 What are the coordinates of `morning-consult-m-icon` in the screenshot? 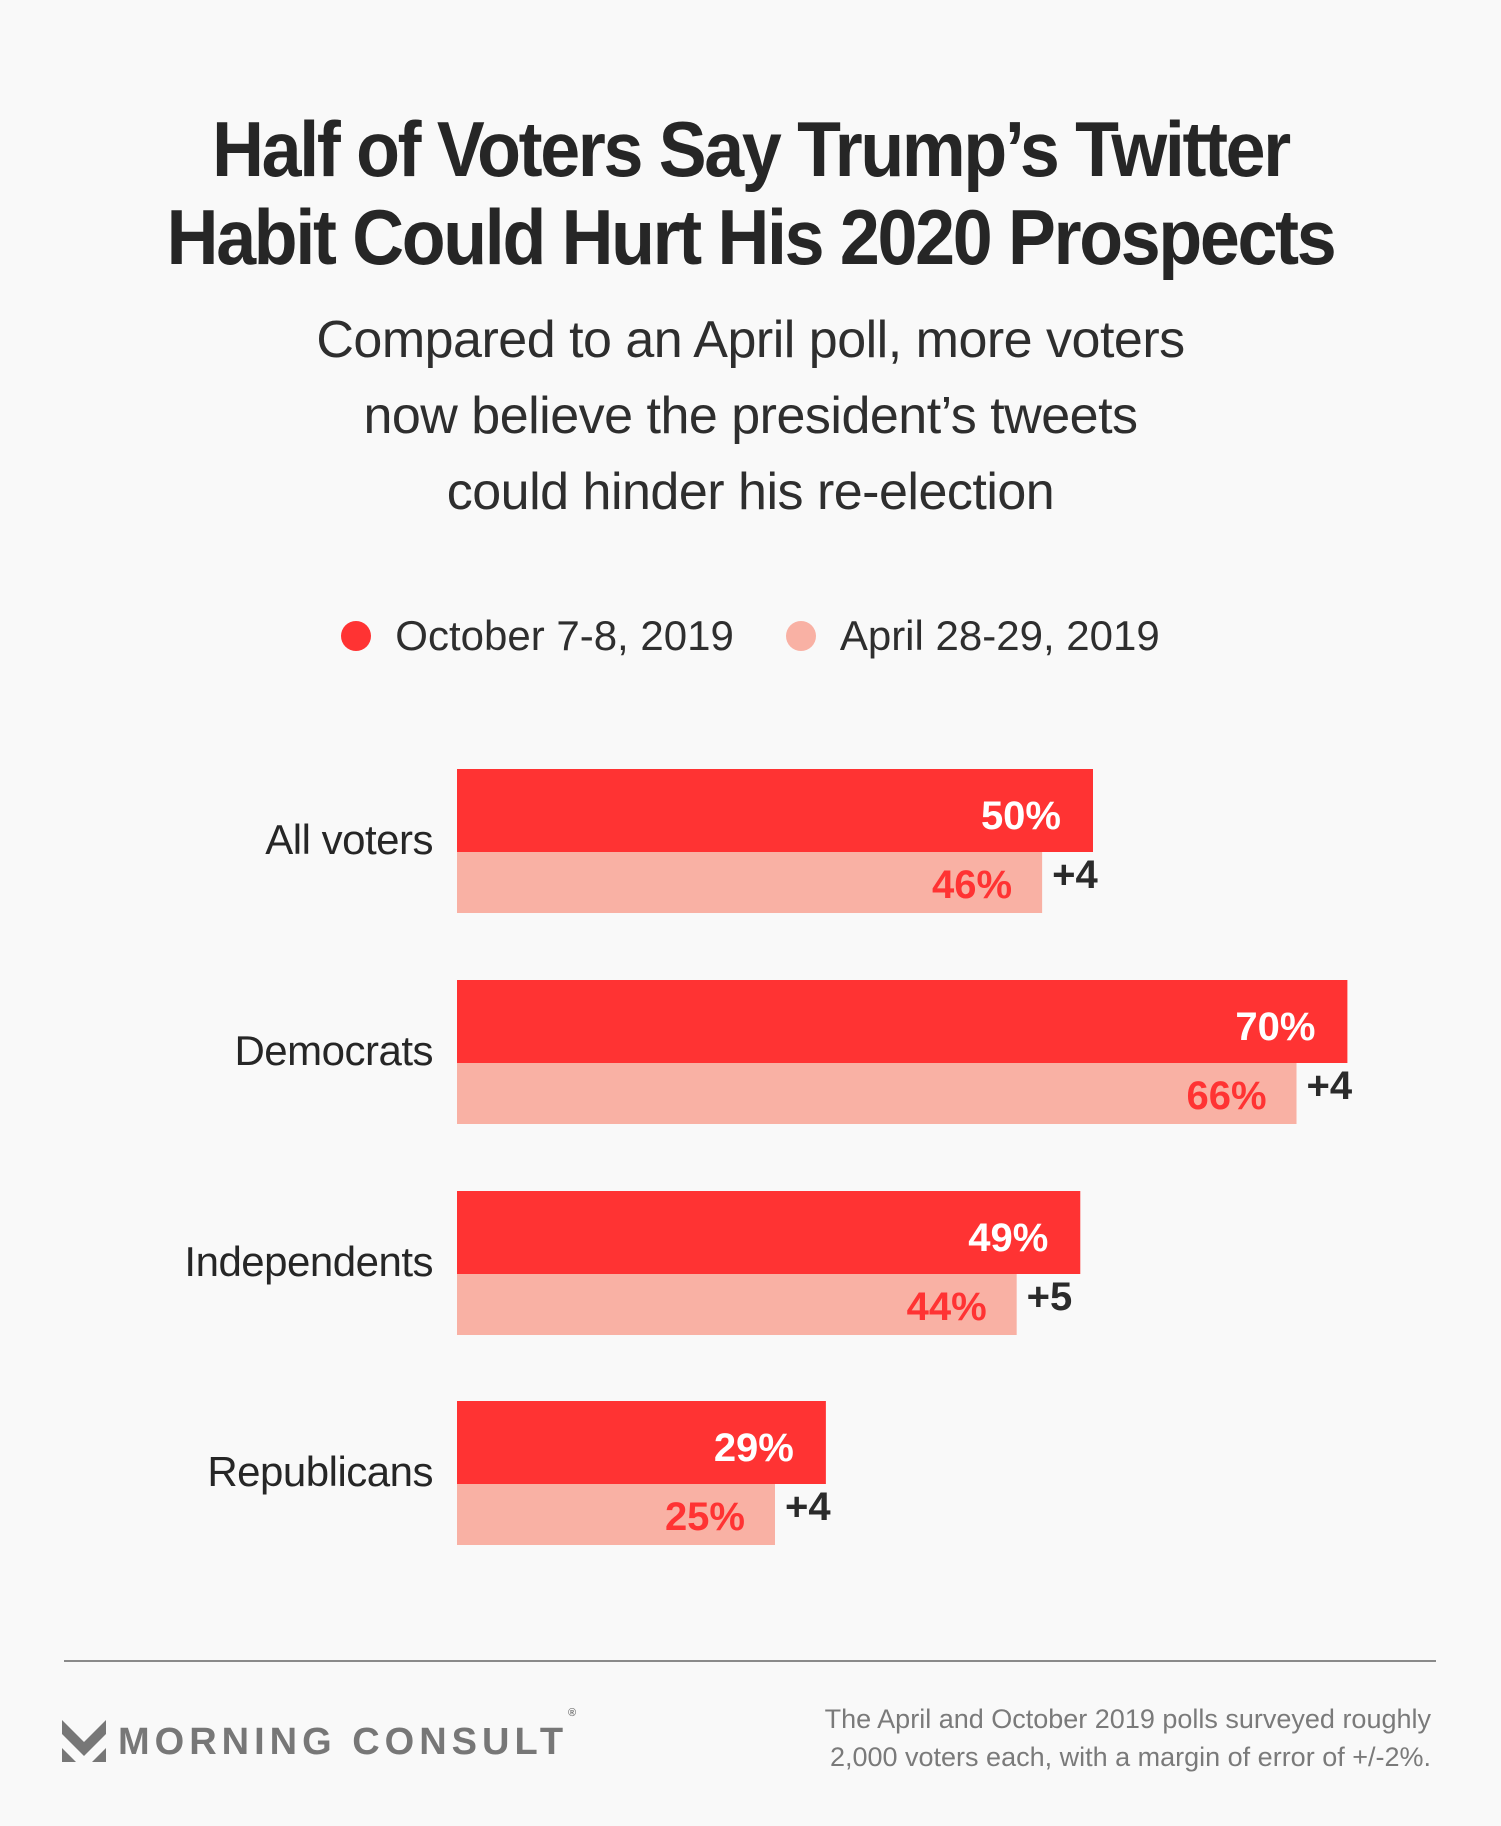 It's located at (84, 1741).